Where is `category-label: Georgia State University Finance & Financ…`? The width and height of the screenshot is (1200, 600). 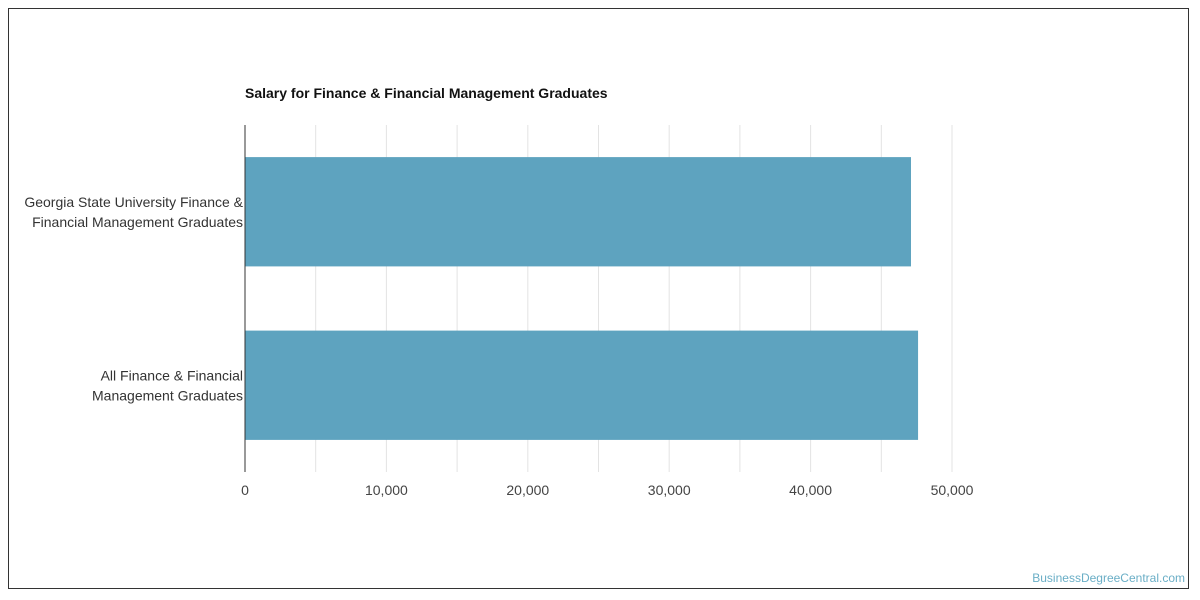 category-label: Georgia State University Finance & Financ… is located at coordinates (133, 212).